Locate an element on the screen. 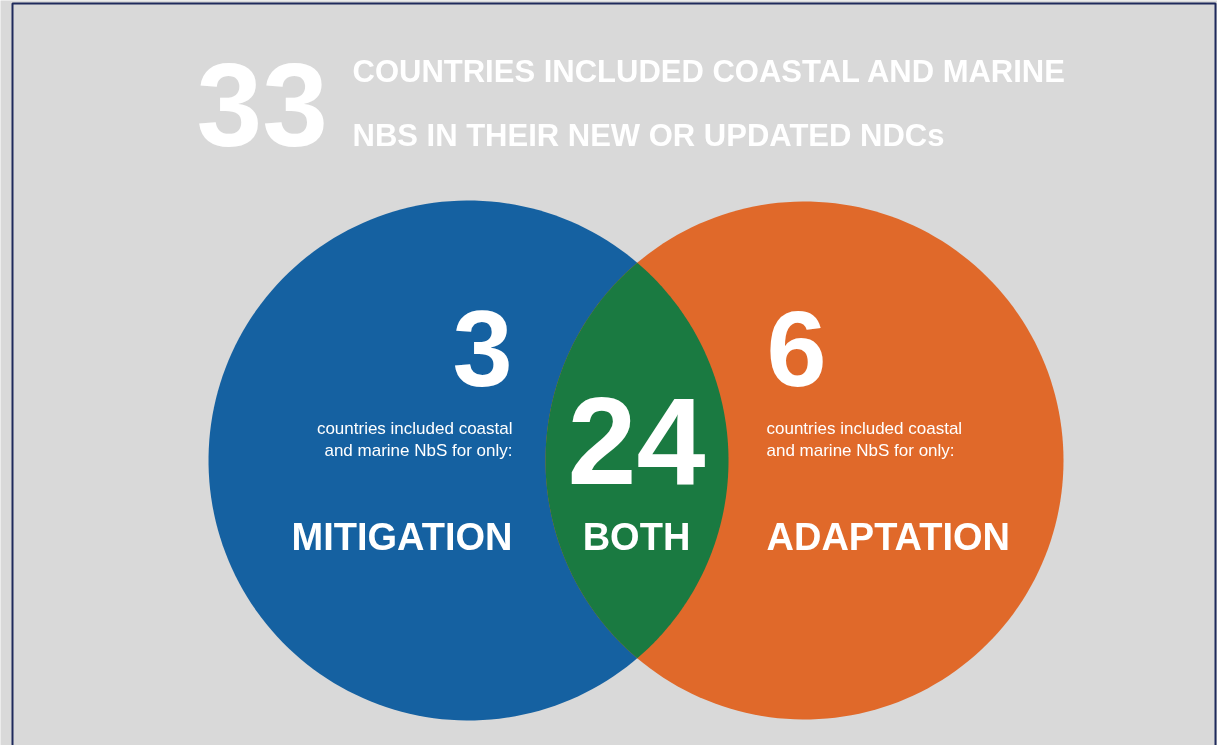 The width and height of the screenshot is (1217, 745). category-label: ADAPTATION is located at coordinates (888, 536).